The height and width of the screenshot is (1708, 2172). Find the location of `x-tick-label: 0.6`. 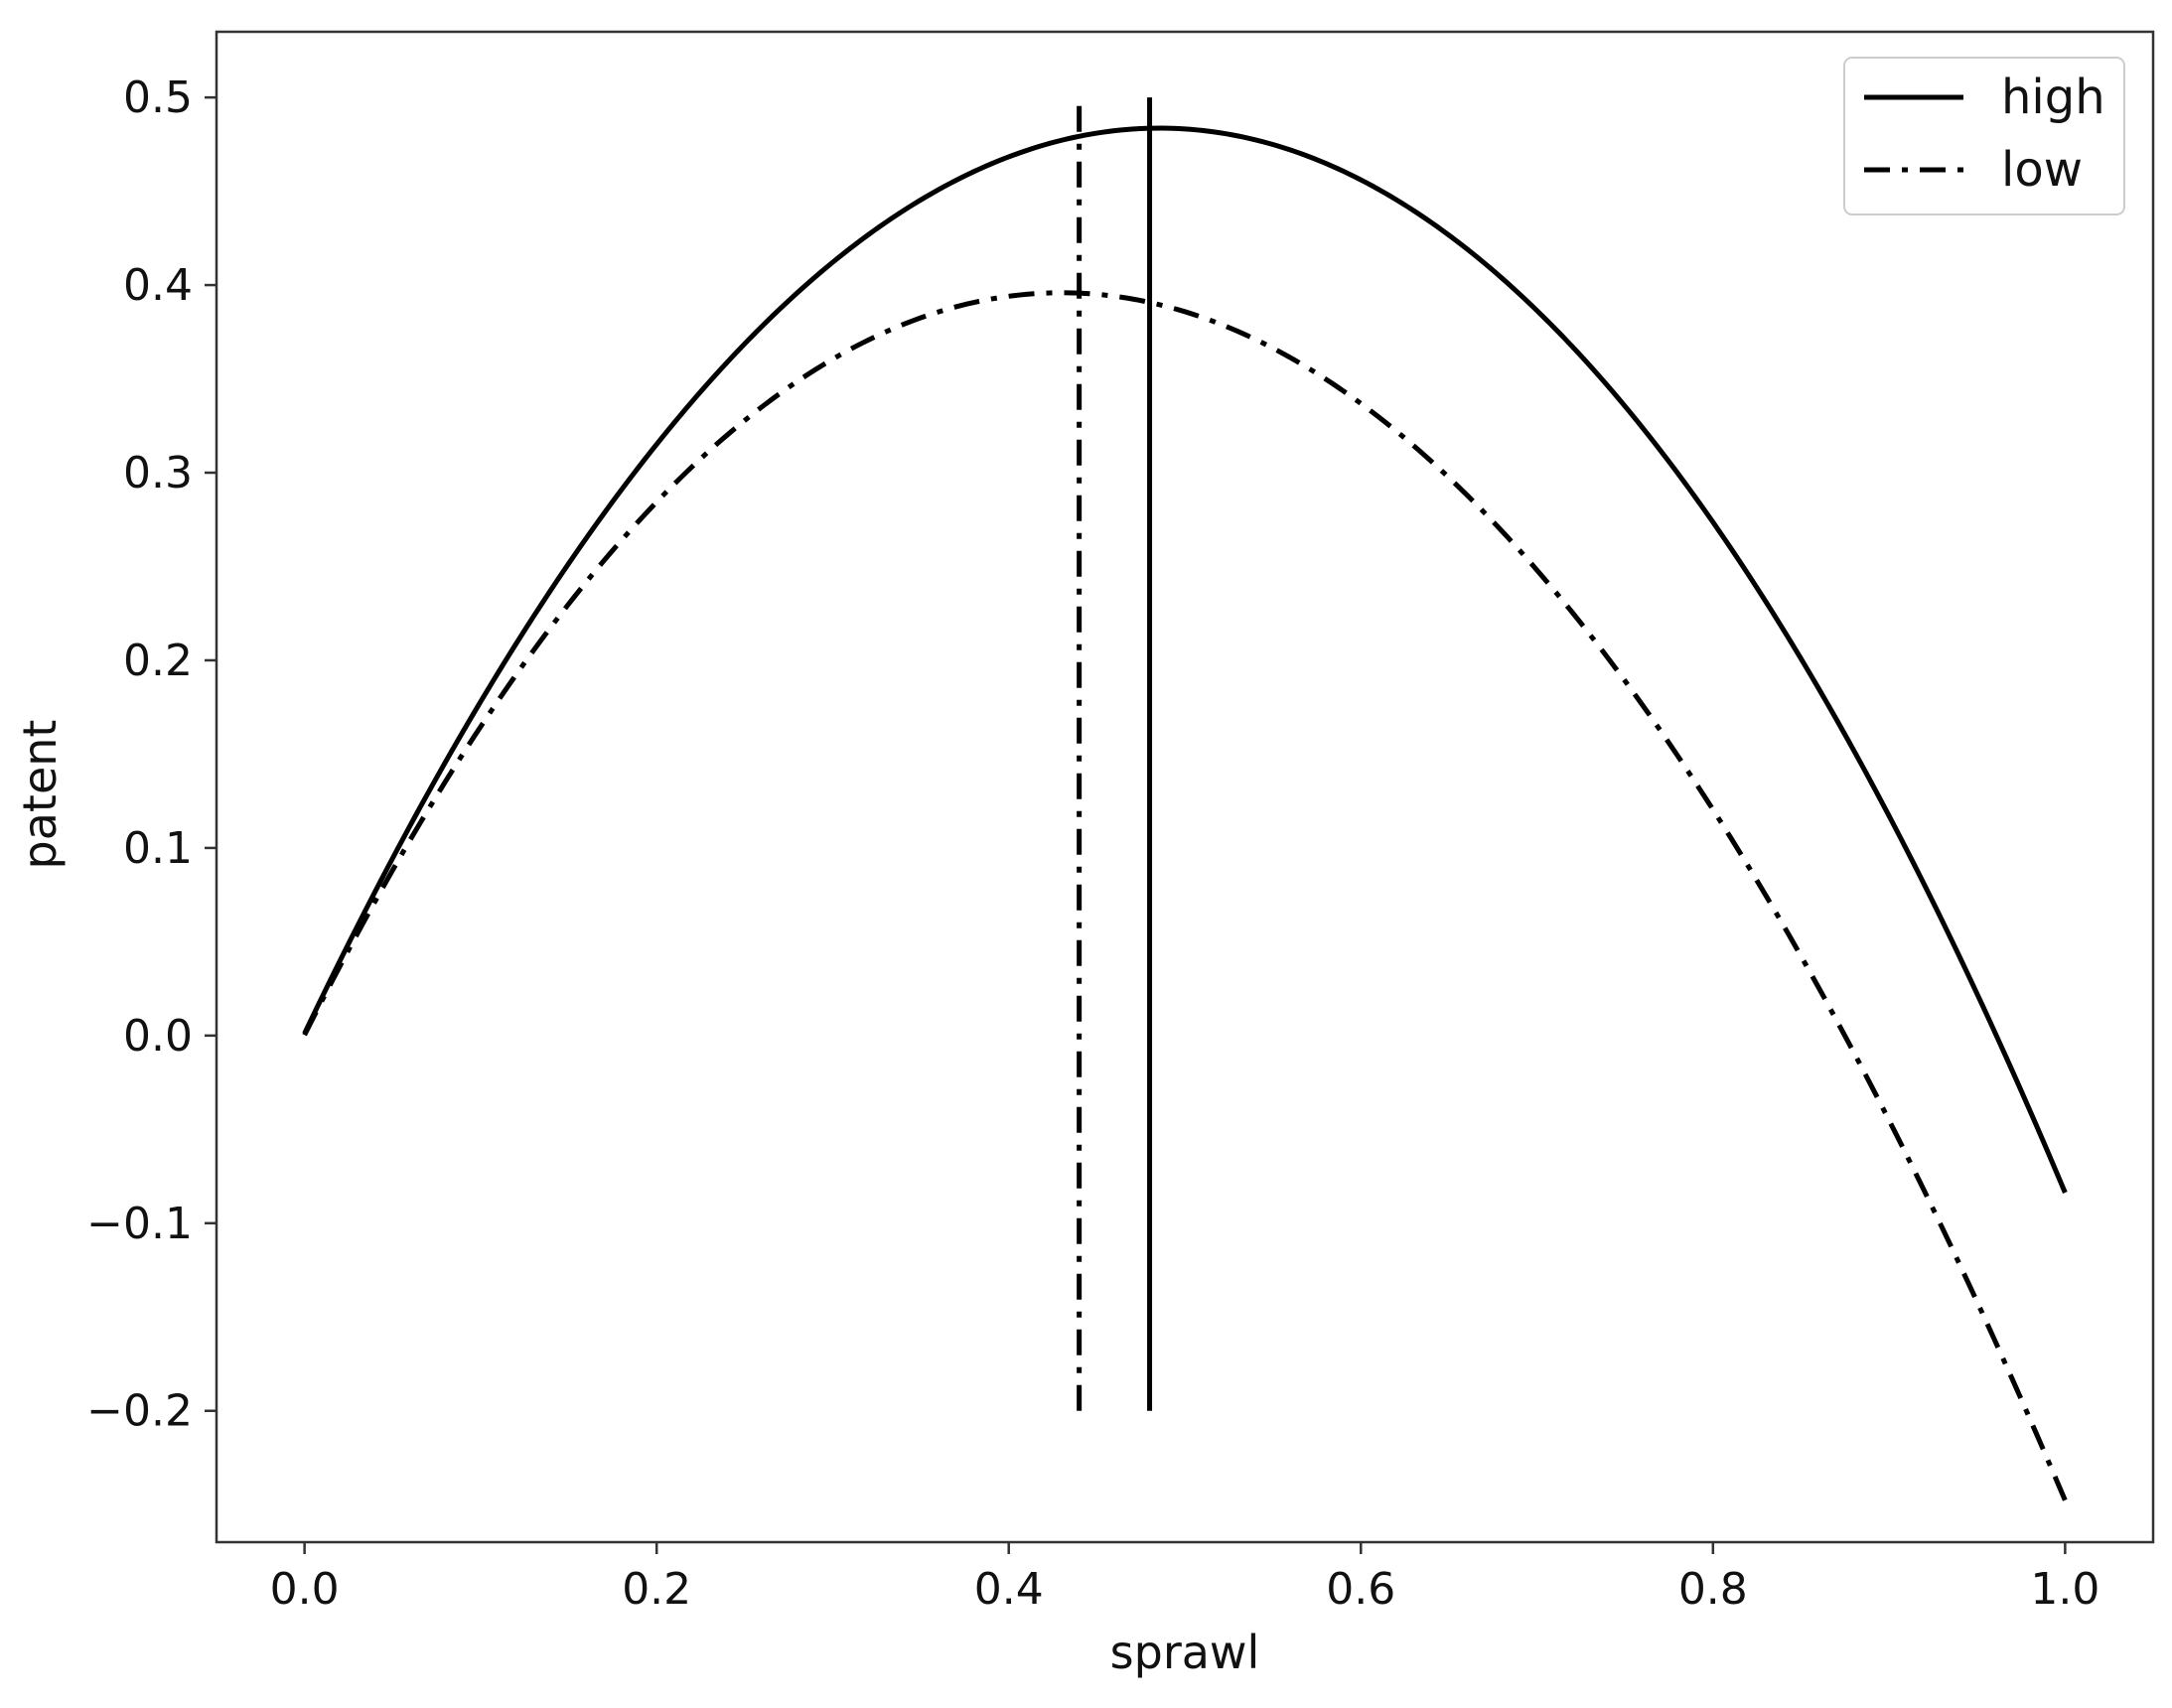

x-tick-label: 0.6 is located at coordinates (1360, 1589).